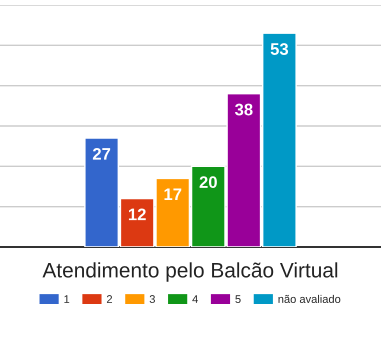 The height and width of the screenshot is (339, 381). What do you see at coordinates (137, 214) in the screenshot?
I see `data-label: 12` at bounding box center [137, 214].